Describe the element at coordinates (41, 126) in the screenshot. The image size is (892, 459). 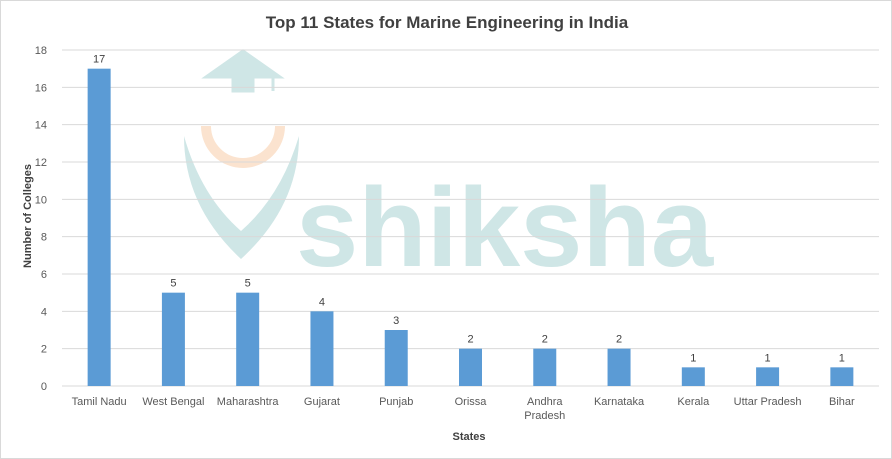
I see `y-tick-label: 14` at that location.